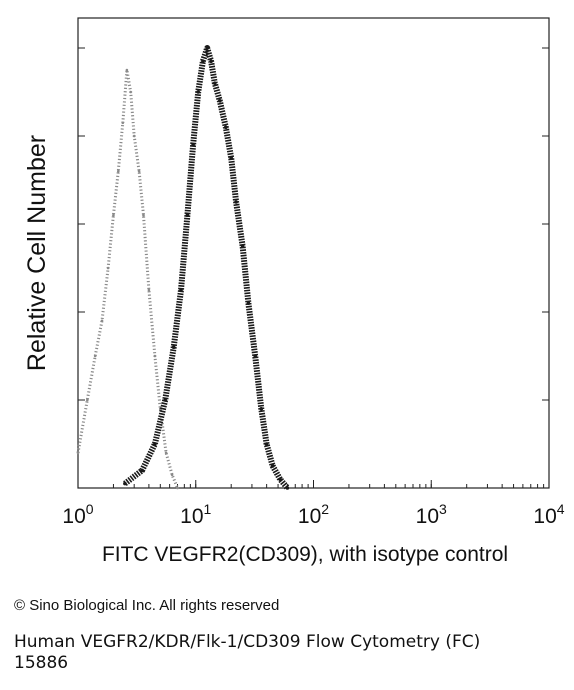 This screenshot has width=574, height=690. I want to click on series-1-line, so click(127, 278).